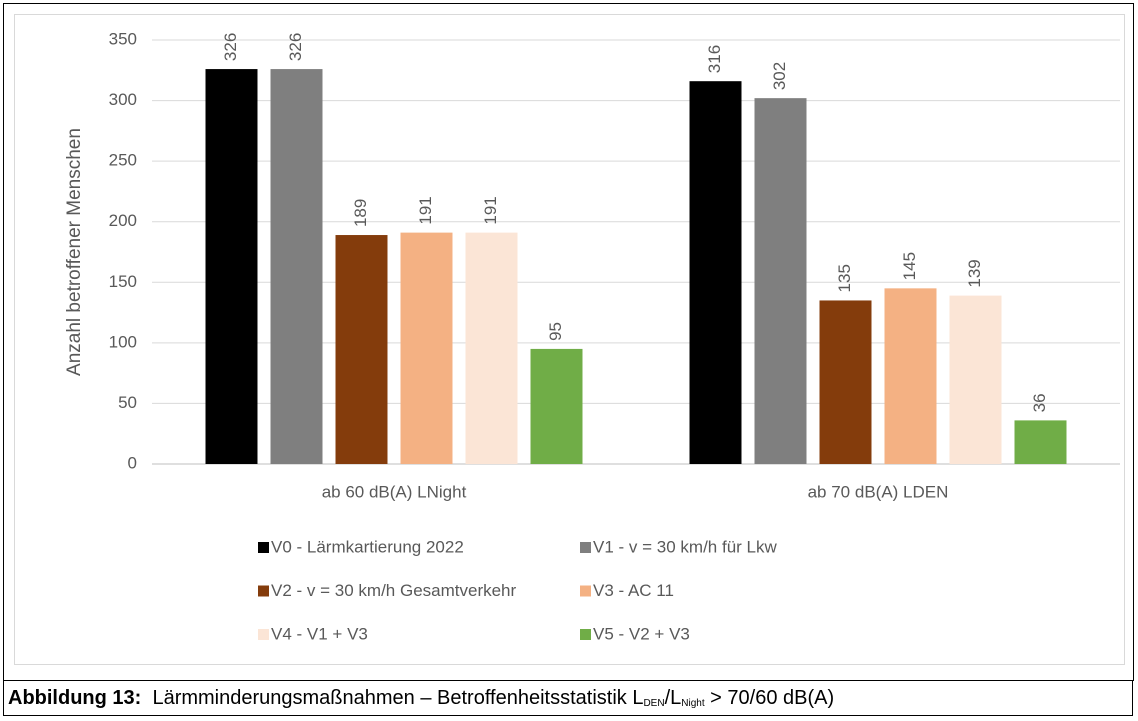 The image size is (1138, 721). I want to click on y-tick-label: 150, so click(123, 281).